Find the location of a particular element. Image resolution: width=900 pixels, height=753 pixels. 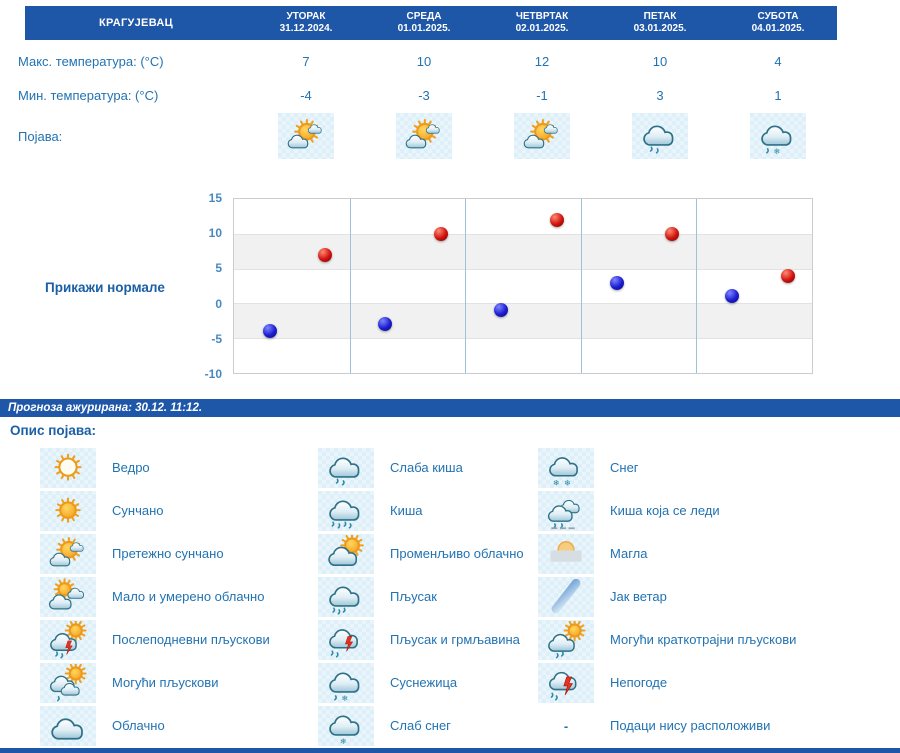

legend-row: Киша која се леди is located at coordinates (713, 510).